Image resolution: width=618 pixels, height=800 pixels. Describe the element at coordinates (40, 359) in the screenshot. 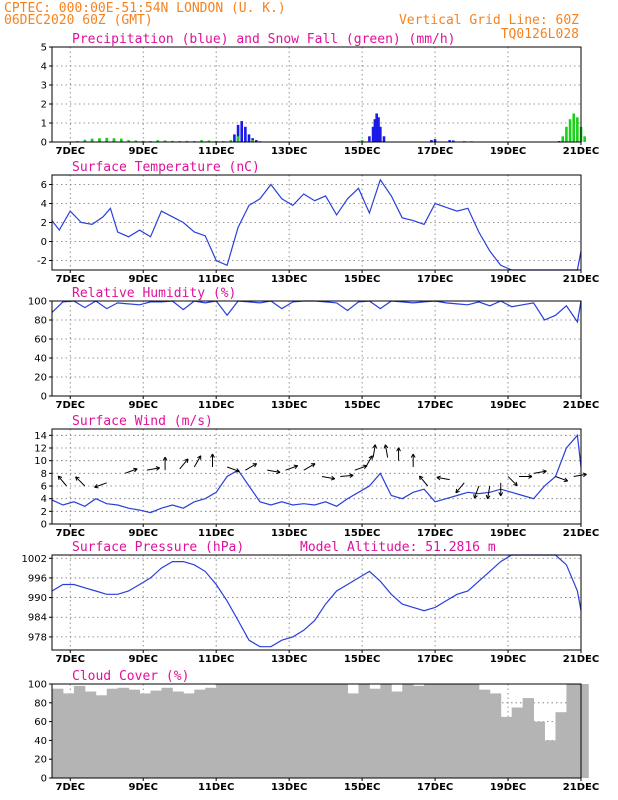

I see `y-tick-label: 40` at that location.